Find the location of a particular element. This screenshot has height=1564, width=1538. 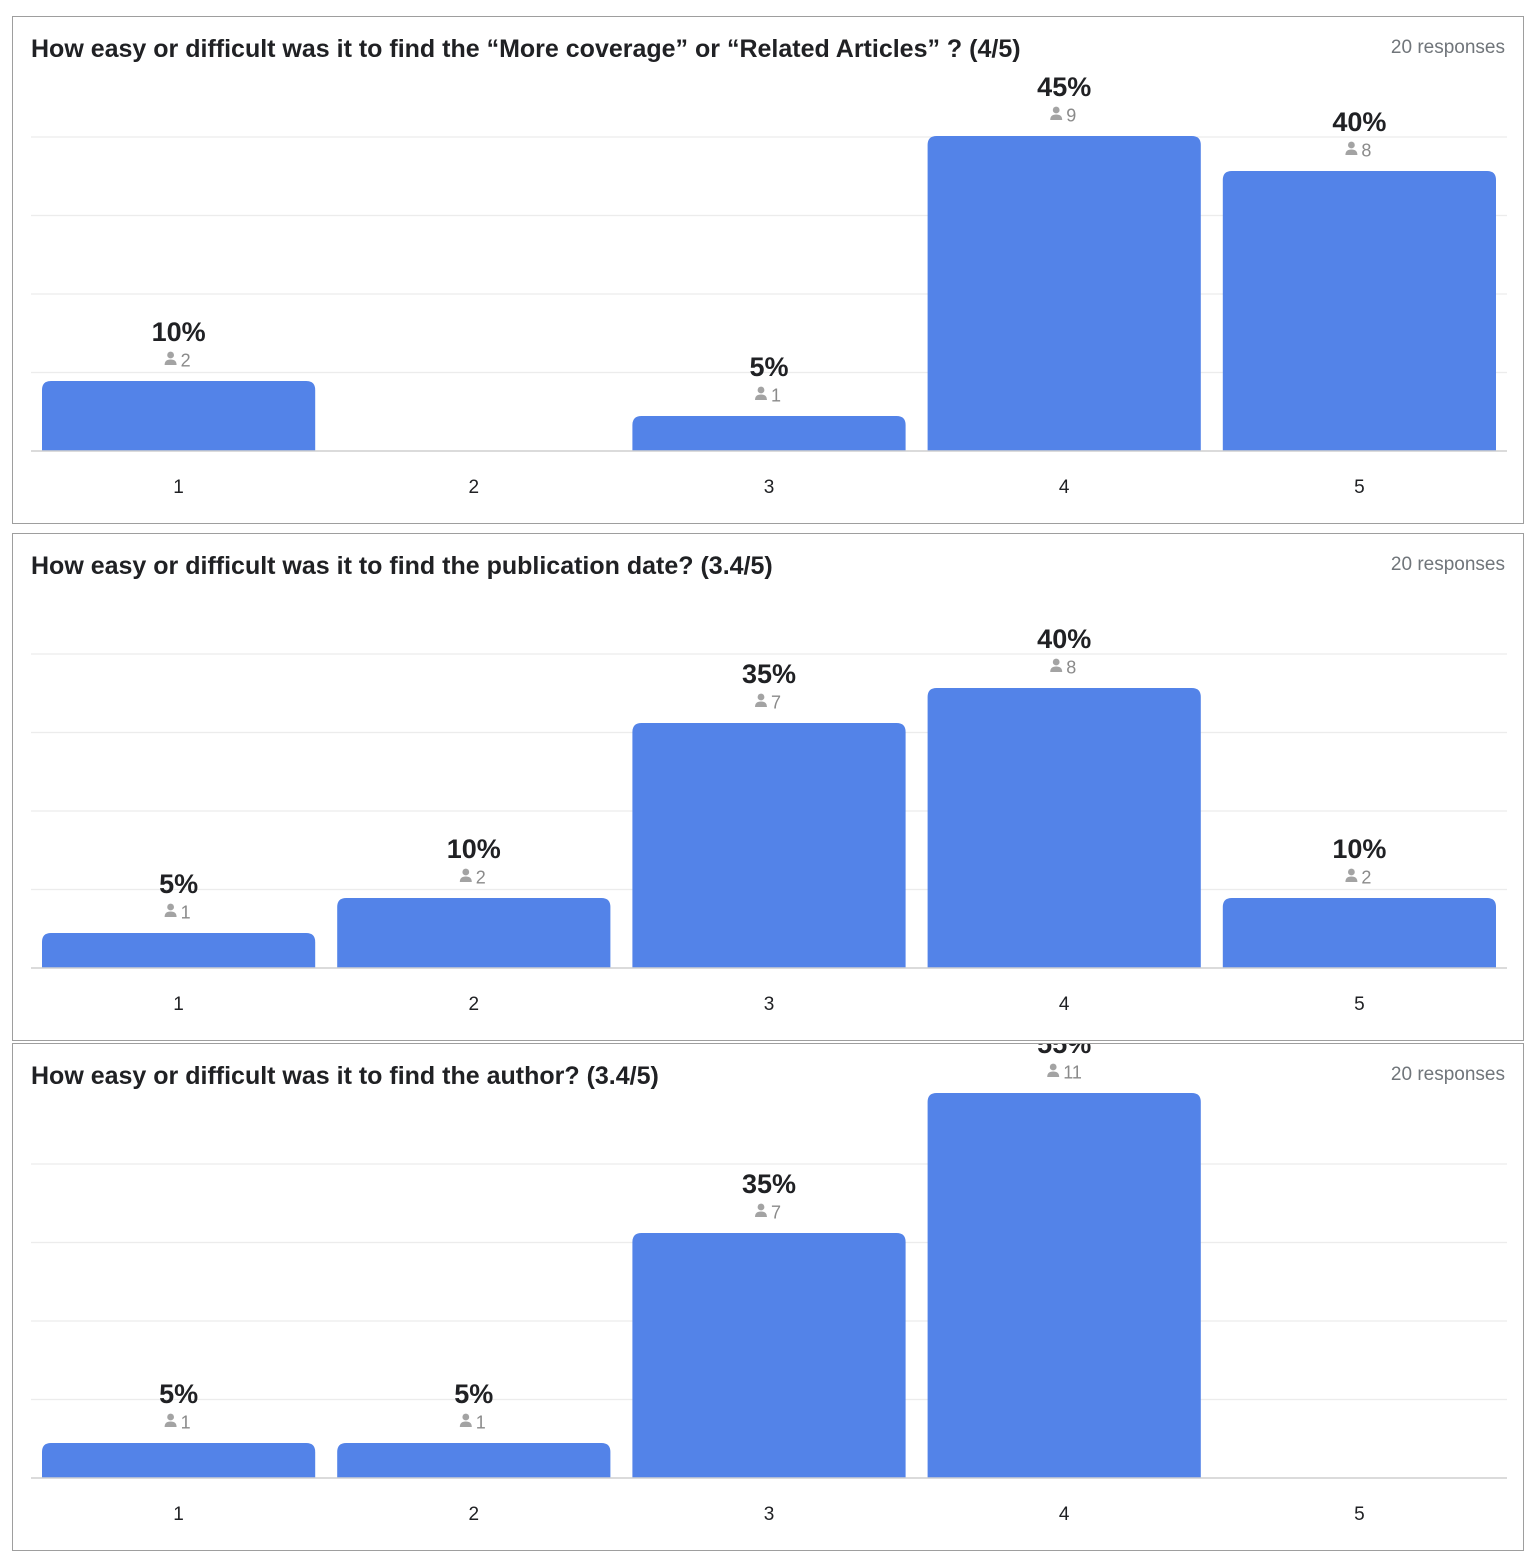

bar-value-label: 45% is located at coordinates (1064, 87).